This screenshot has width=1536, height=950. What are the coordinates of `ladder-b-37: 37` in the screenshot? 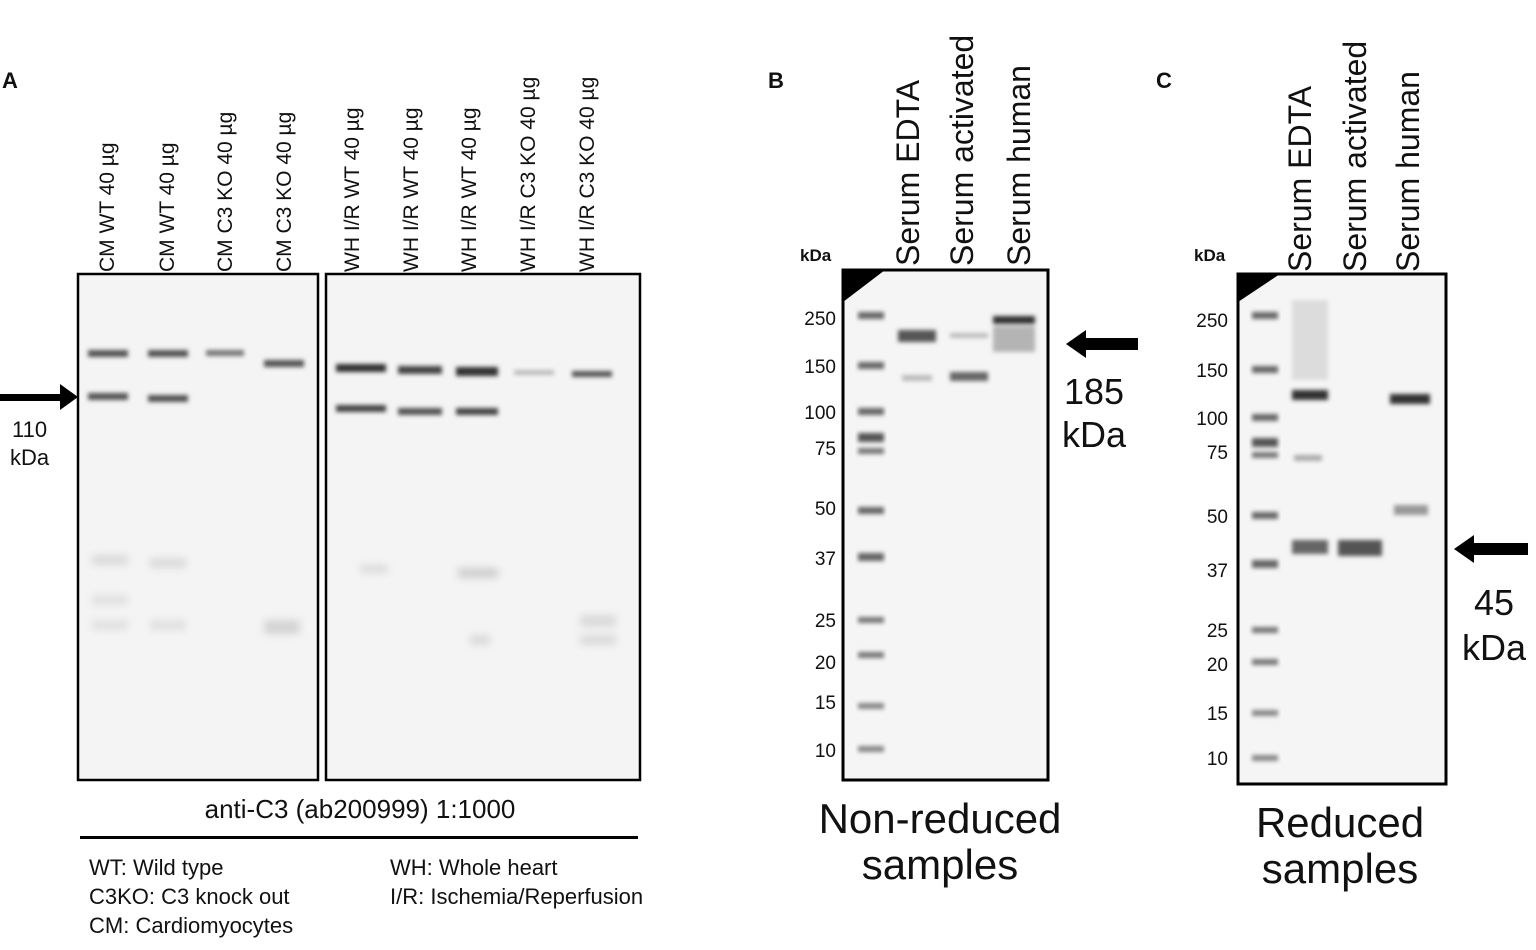 It's located at (825, 559).